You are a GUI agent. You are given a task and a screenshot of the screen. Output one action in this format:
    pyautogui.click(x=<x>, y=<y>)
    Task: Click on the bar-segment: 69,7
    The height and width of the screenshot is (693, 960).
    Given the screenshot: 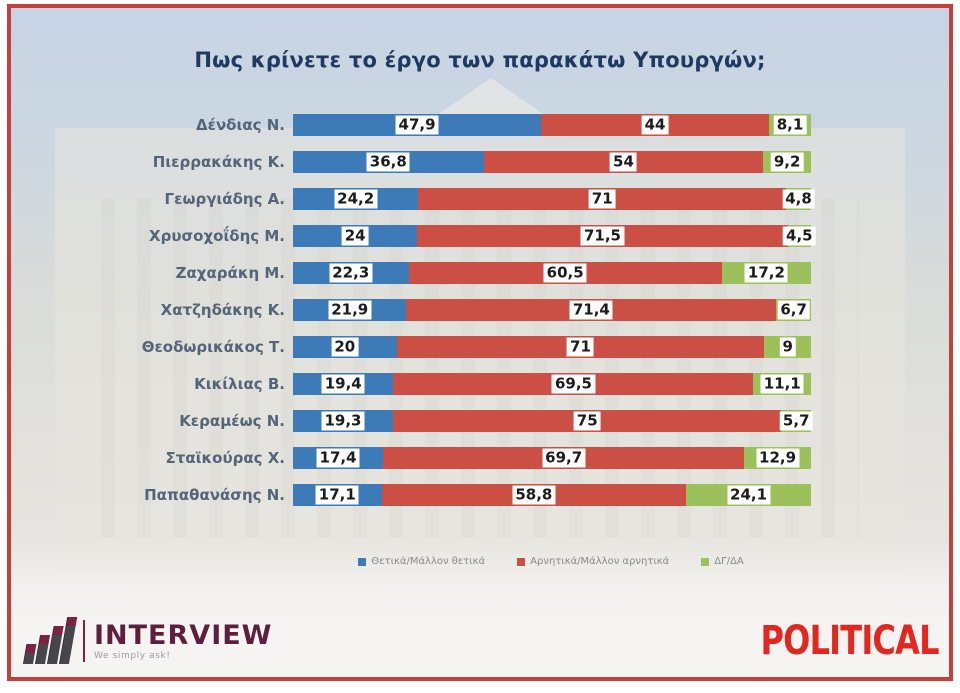 What is the action you would take?
    pyautogui.click(x=564, y=457)
    